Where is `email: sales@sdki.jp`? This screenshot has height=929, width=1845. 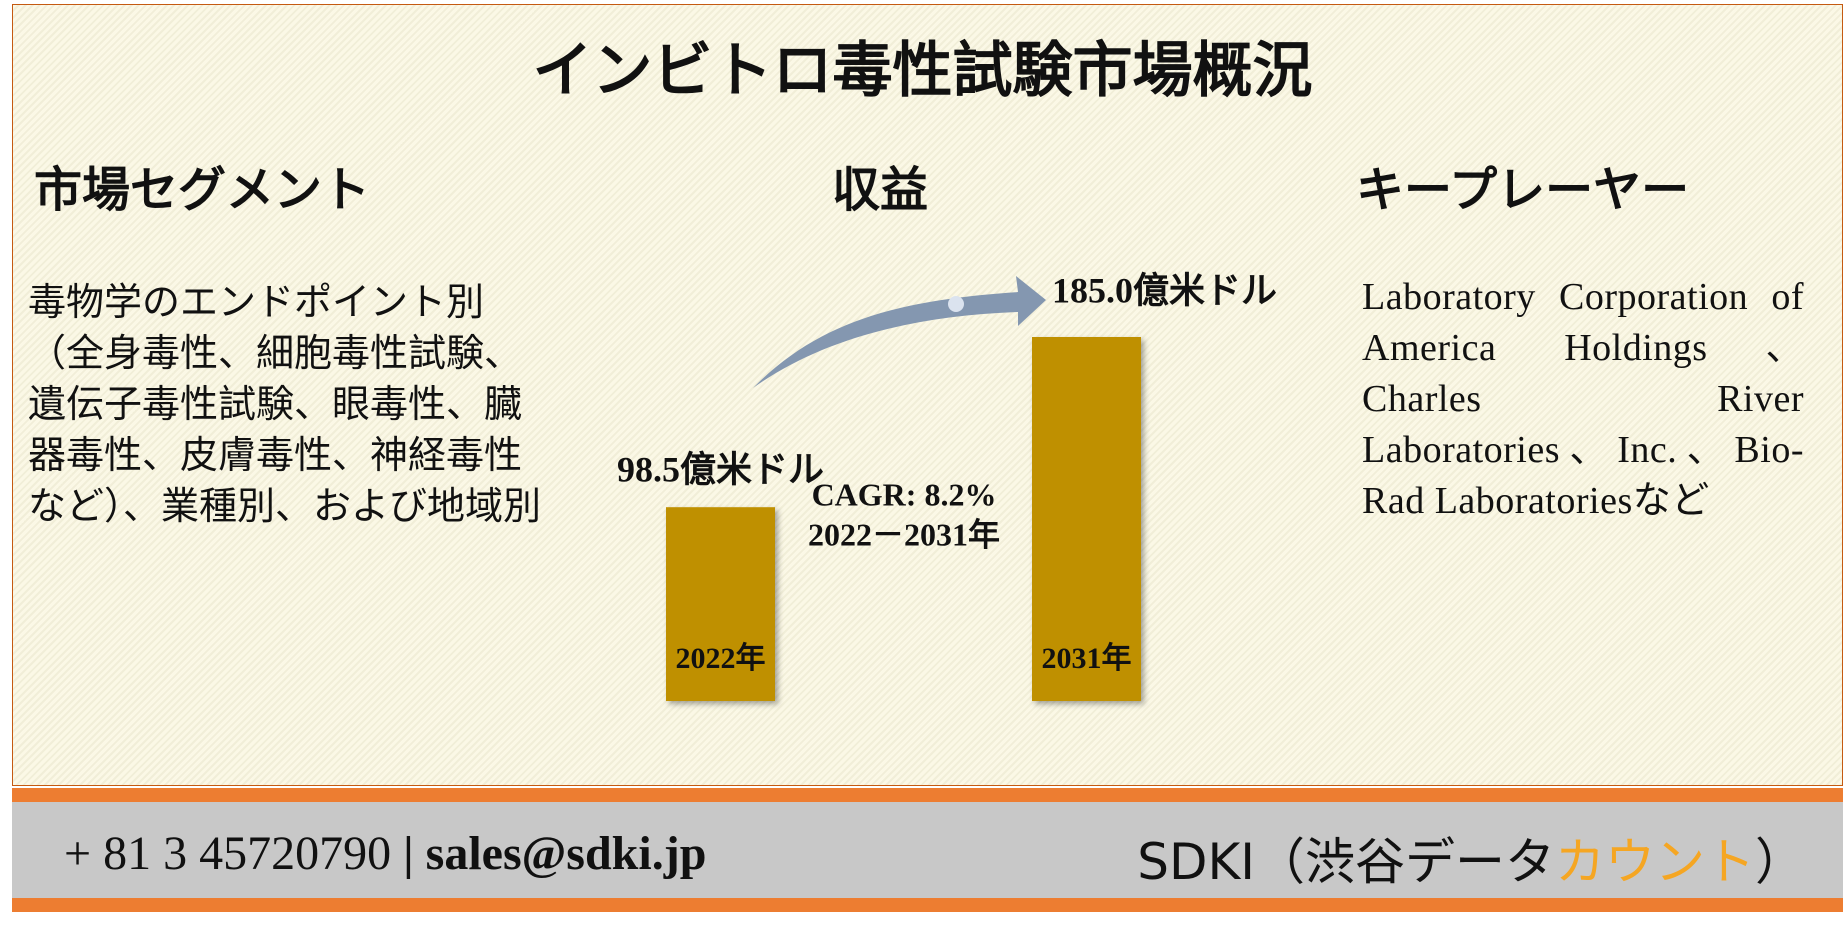
email: sales@sdki.jp is located at coordinates (566, 853).